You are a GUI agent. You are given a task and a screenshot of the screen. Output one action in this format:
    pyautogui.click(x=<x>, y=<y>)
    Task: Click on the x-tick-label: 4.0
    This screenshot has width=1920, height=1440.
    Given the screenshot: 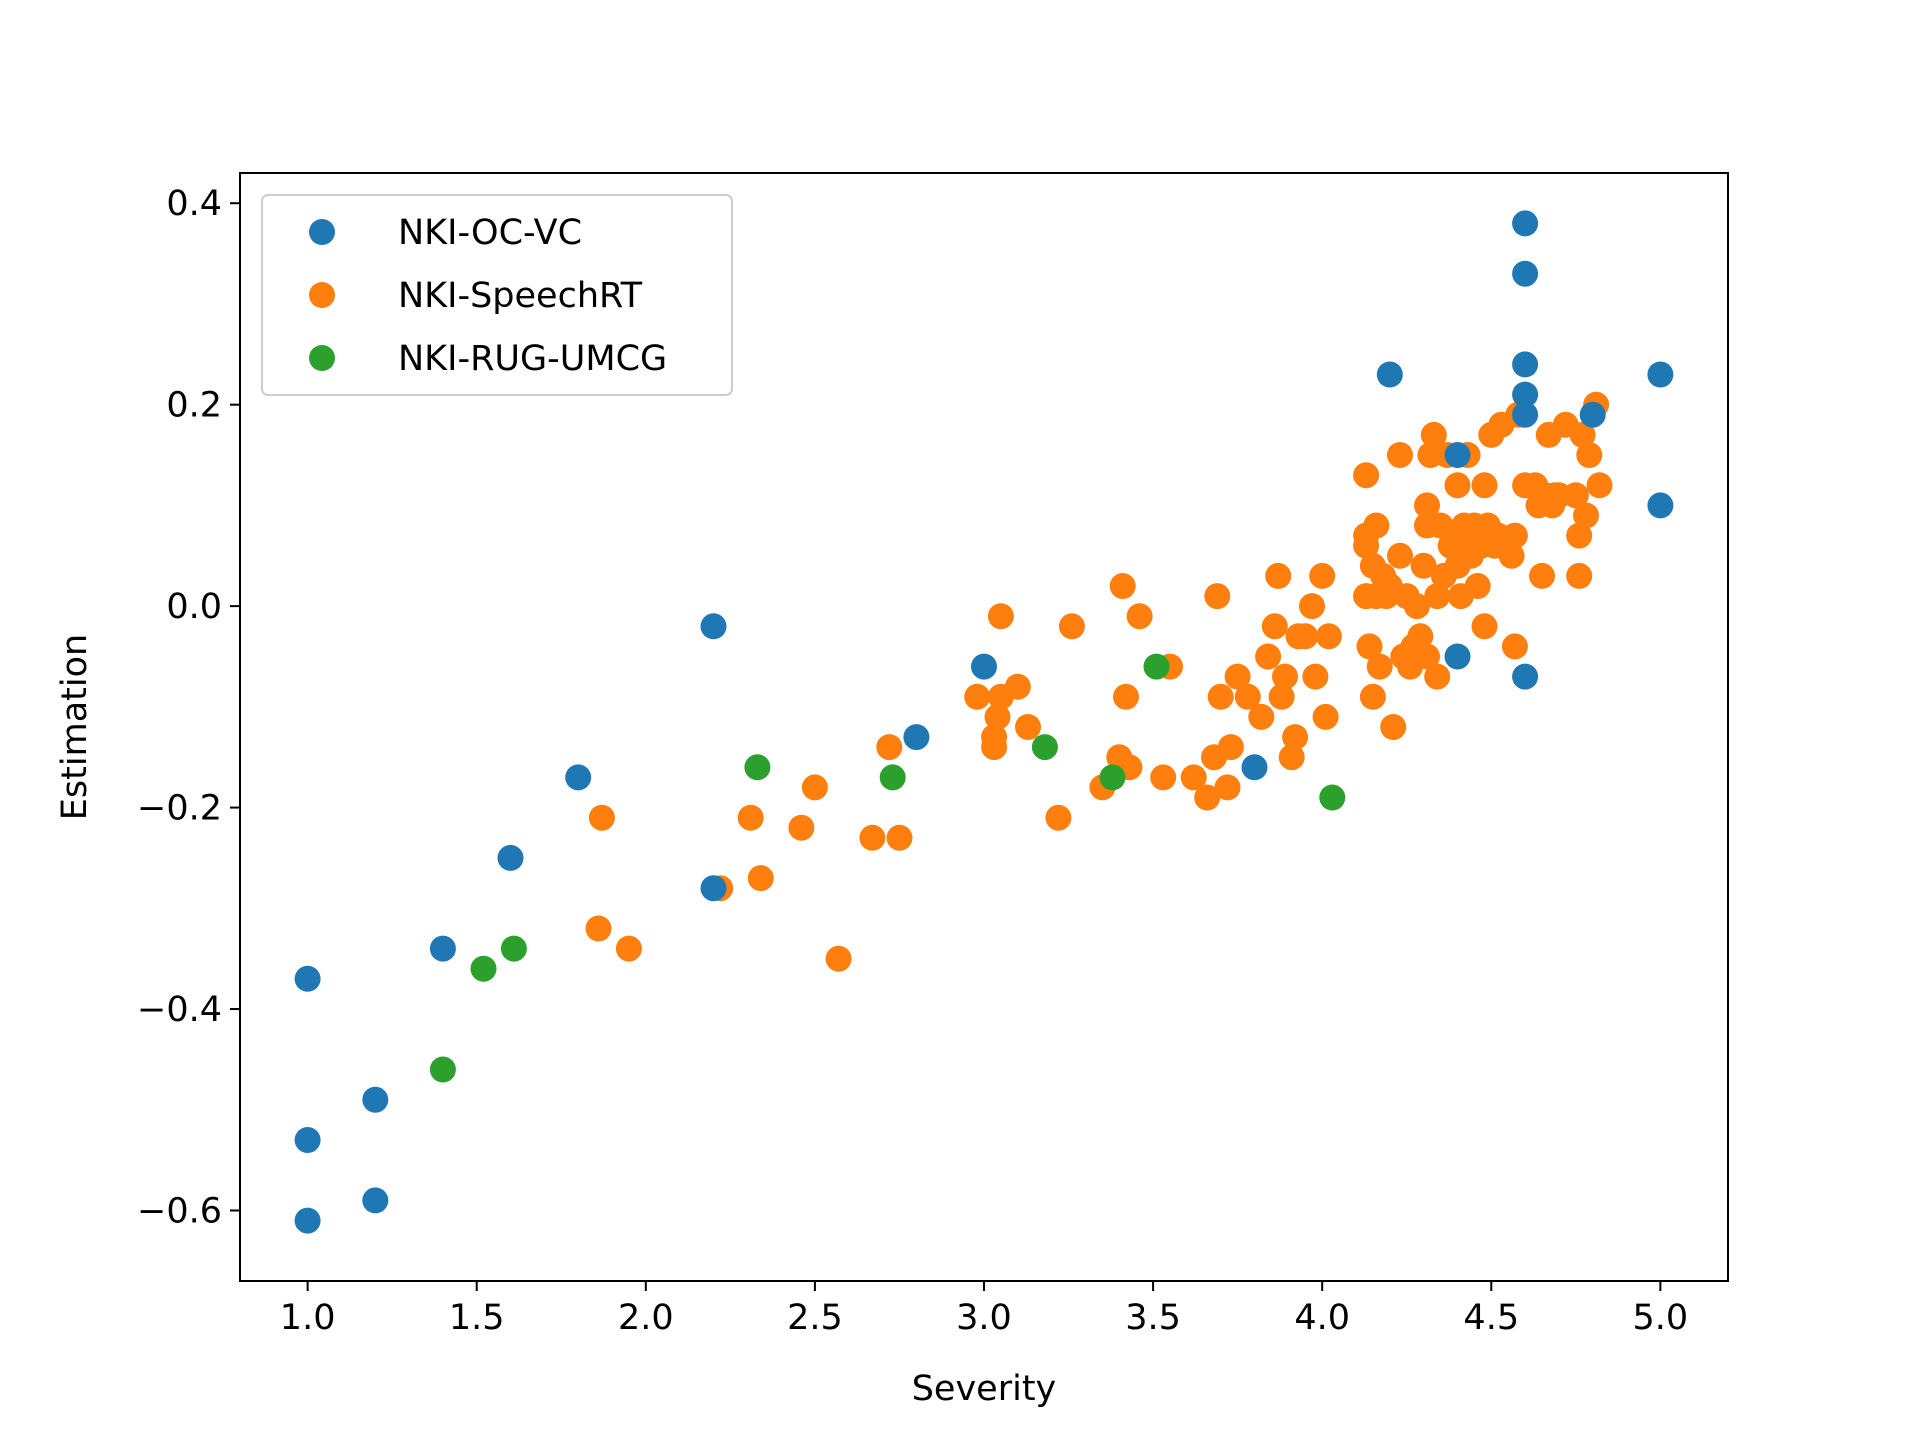 What is the action you would take?
    pyautogui.click(x=1322, y=1318)
    